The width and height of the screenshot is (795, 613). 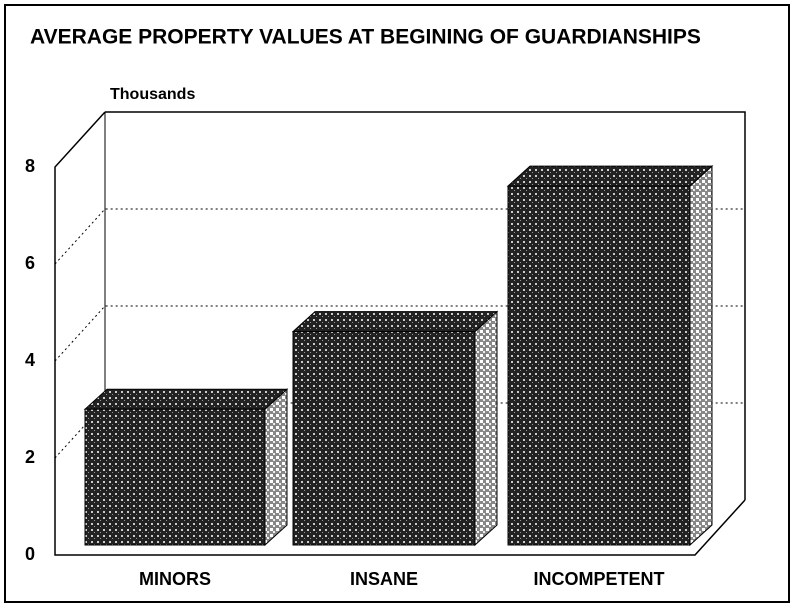 What do you see at coordinates (152, 94) in the screenshot?
I see `y-axis-title: Thousands` at bounding box center [152, 94].